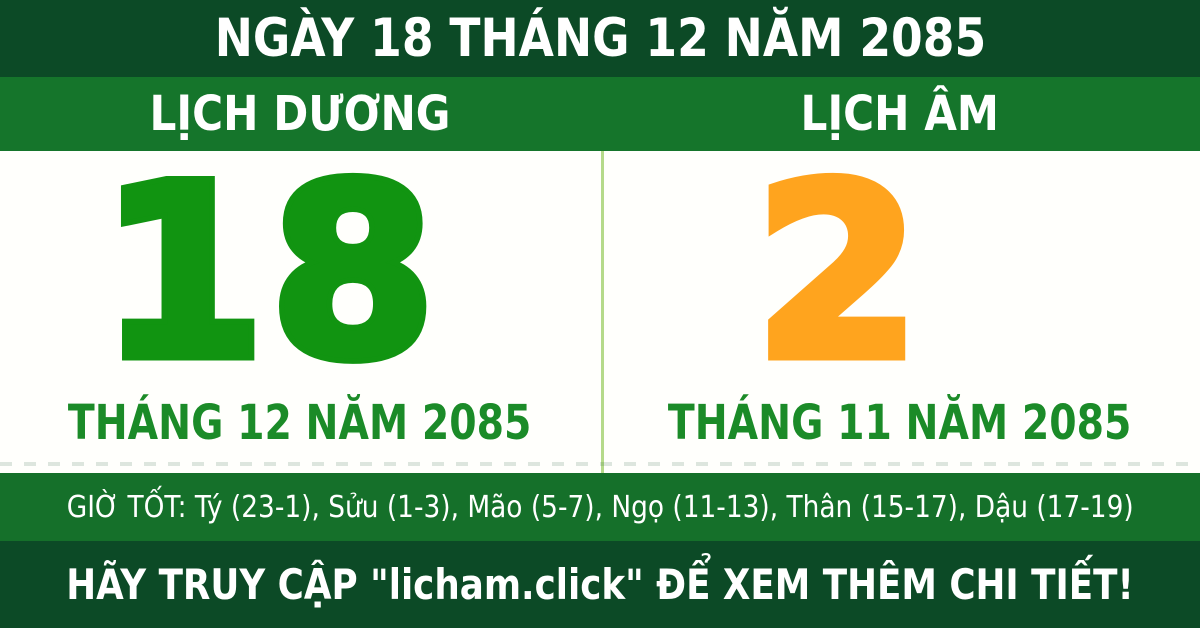 The image size is (1200, 628). What do you see at coordinates (900, 423) in the screenshot?
I see `lunar-month-year: THÁNG 11 NĂM 2085` at bounding box center [900, 423].